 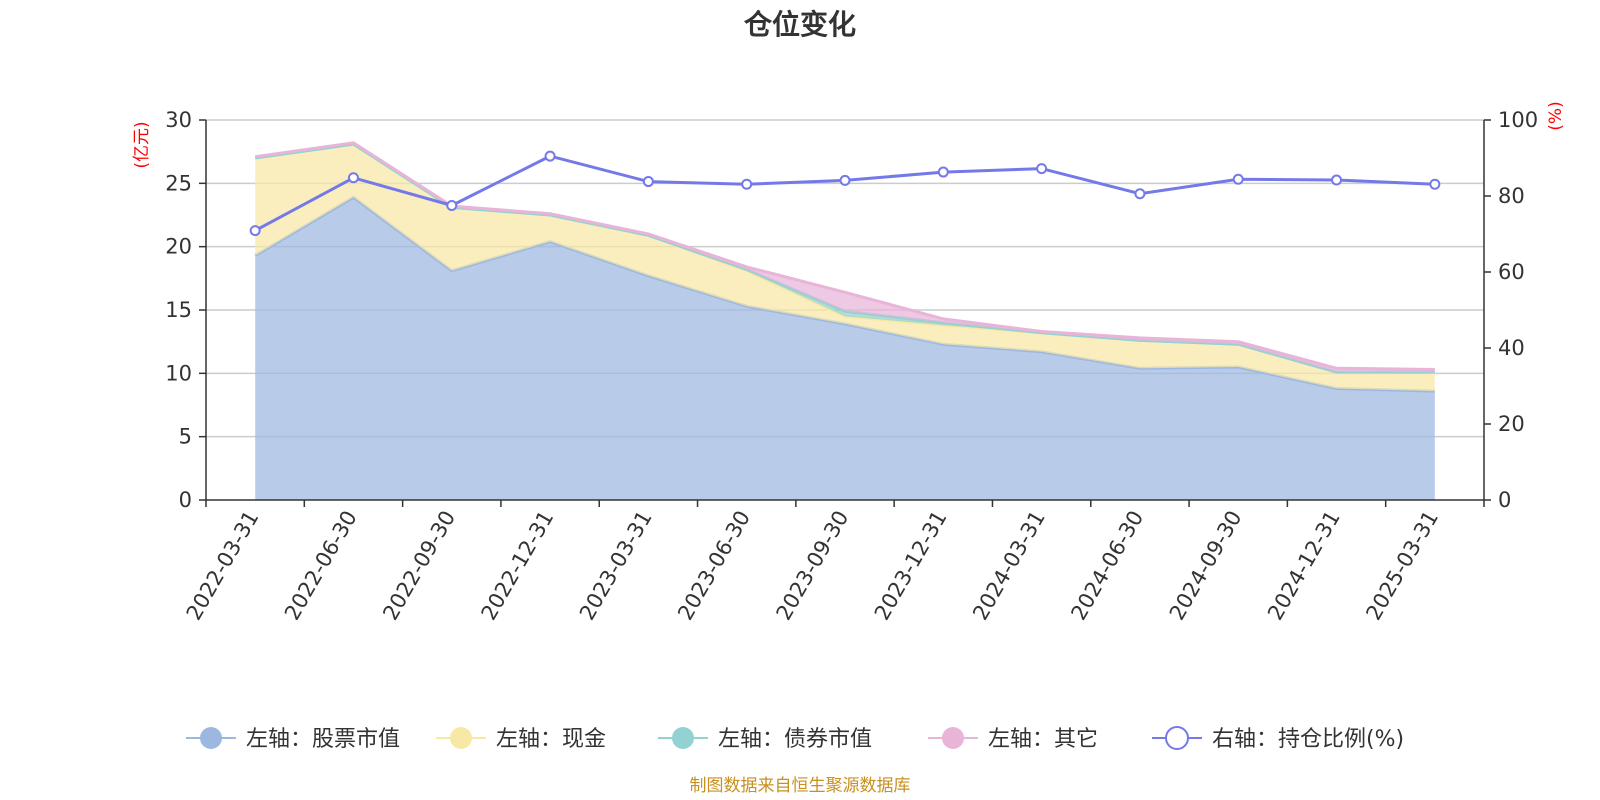 I want to click on legend: 左轴：股票市值 左轴：现金 左轴：债券市值 左轴：其它 右轴：持仓比例(%), so click(x=795, y=739).